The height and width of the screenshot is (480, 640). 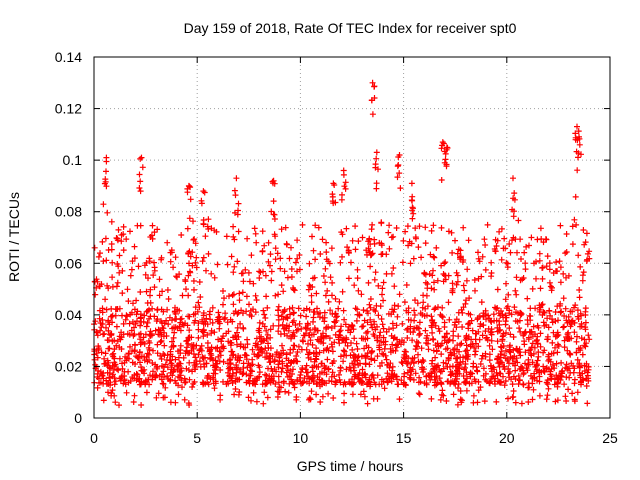 I want to click on y-tick-label: 0.12, so click(x=68, y=109).